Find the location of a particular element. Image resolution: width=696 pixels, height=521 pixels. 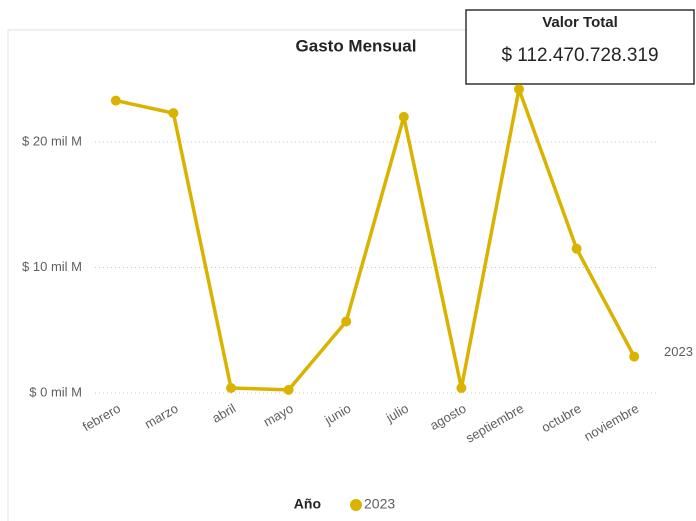

y-tick-label: $ 20 mil M is located at coordinates (52, 140).